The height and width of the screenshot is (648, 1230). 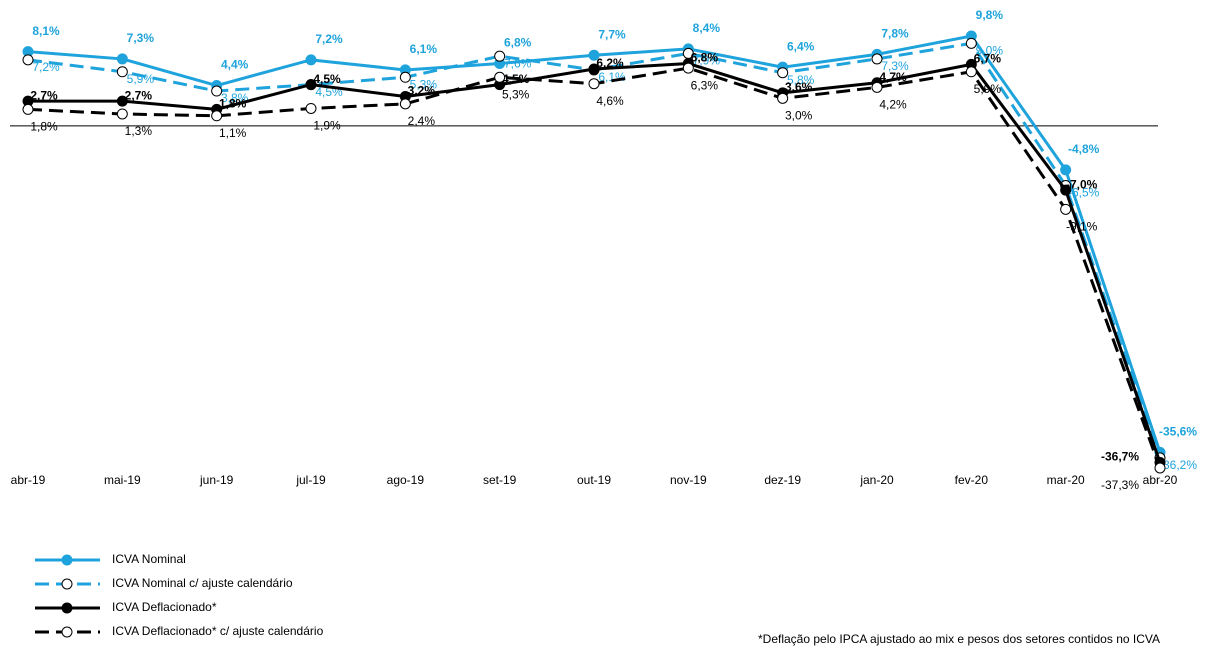 What do you see at coordinates (327, 126) in the screenshot?
I see `data-label: 1,9%` at bounding box center [327, 126].